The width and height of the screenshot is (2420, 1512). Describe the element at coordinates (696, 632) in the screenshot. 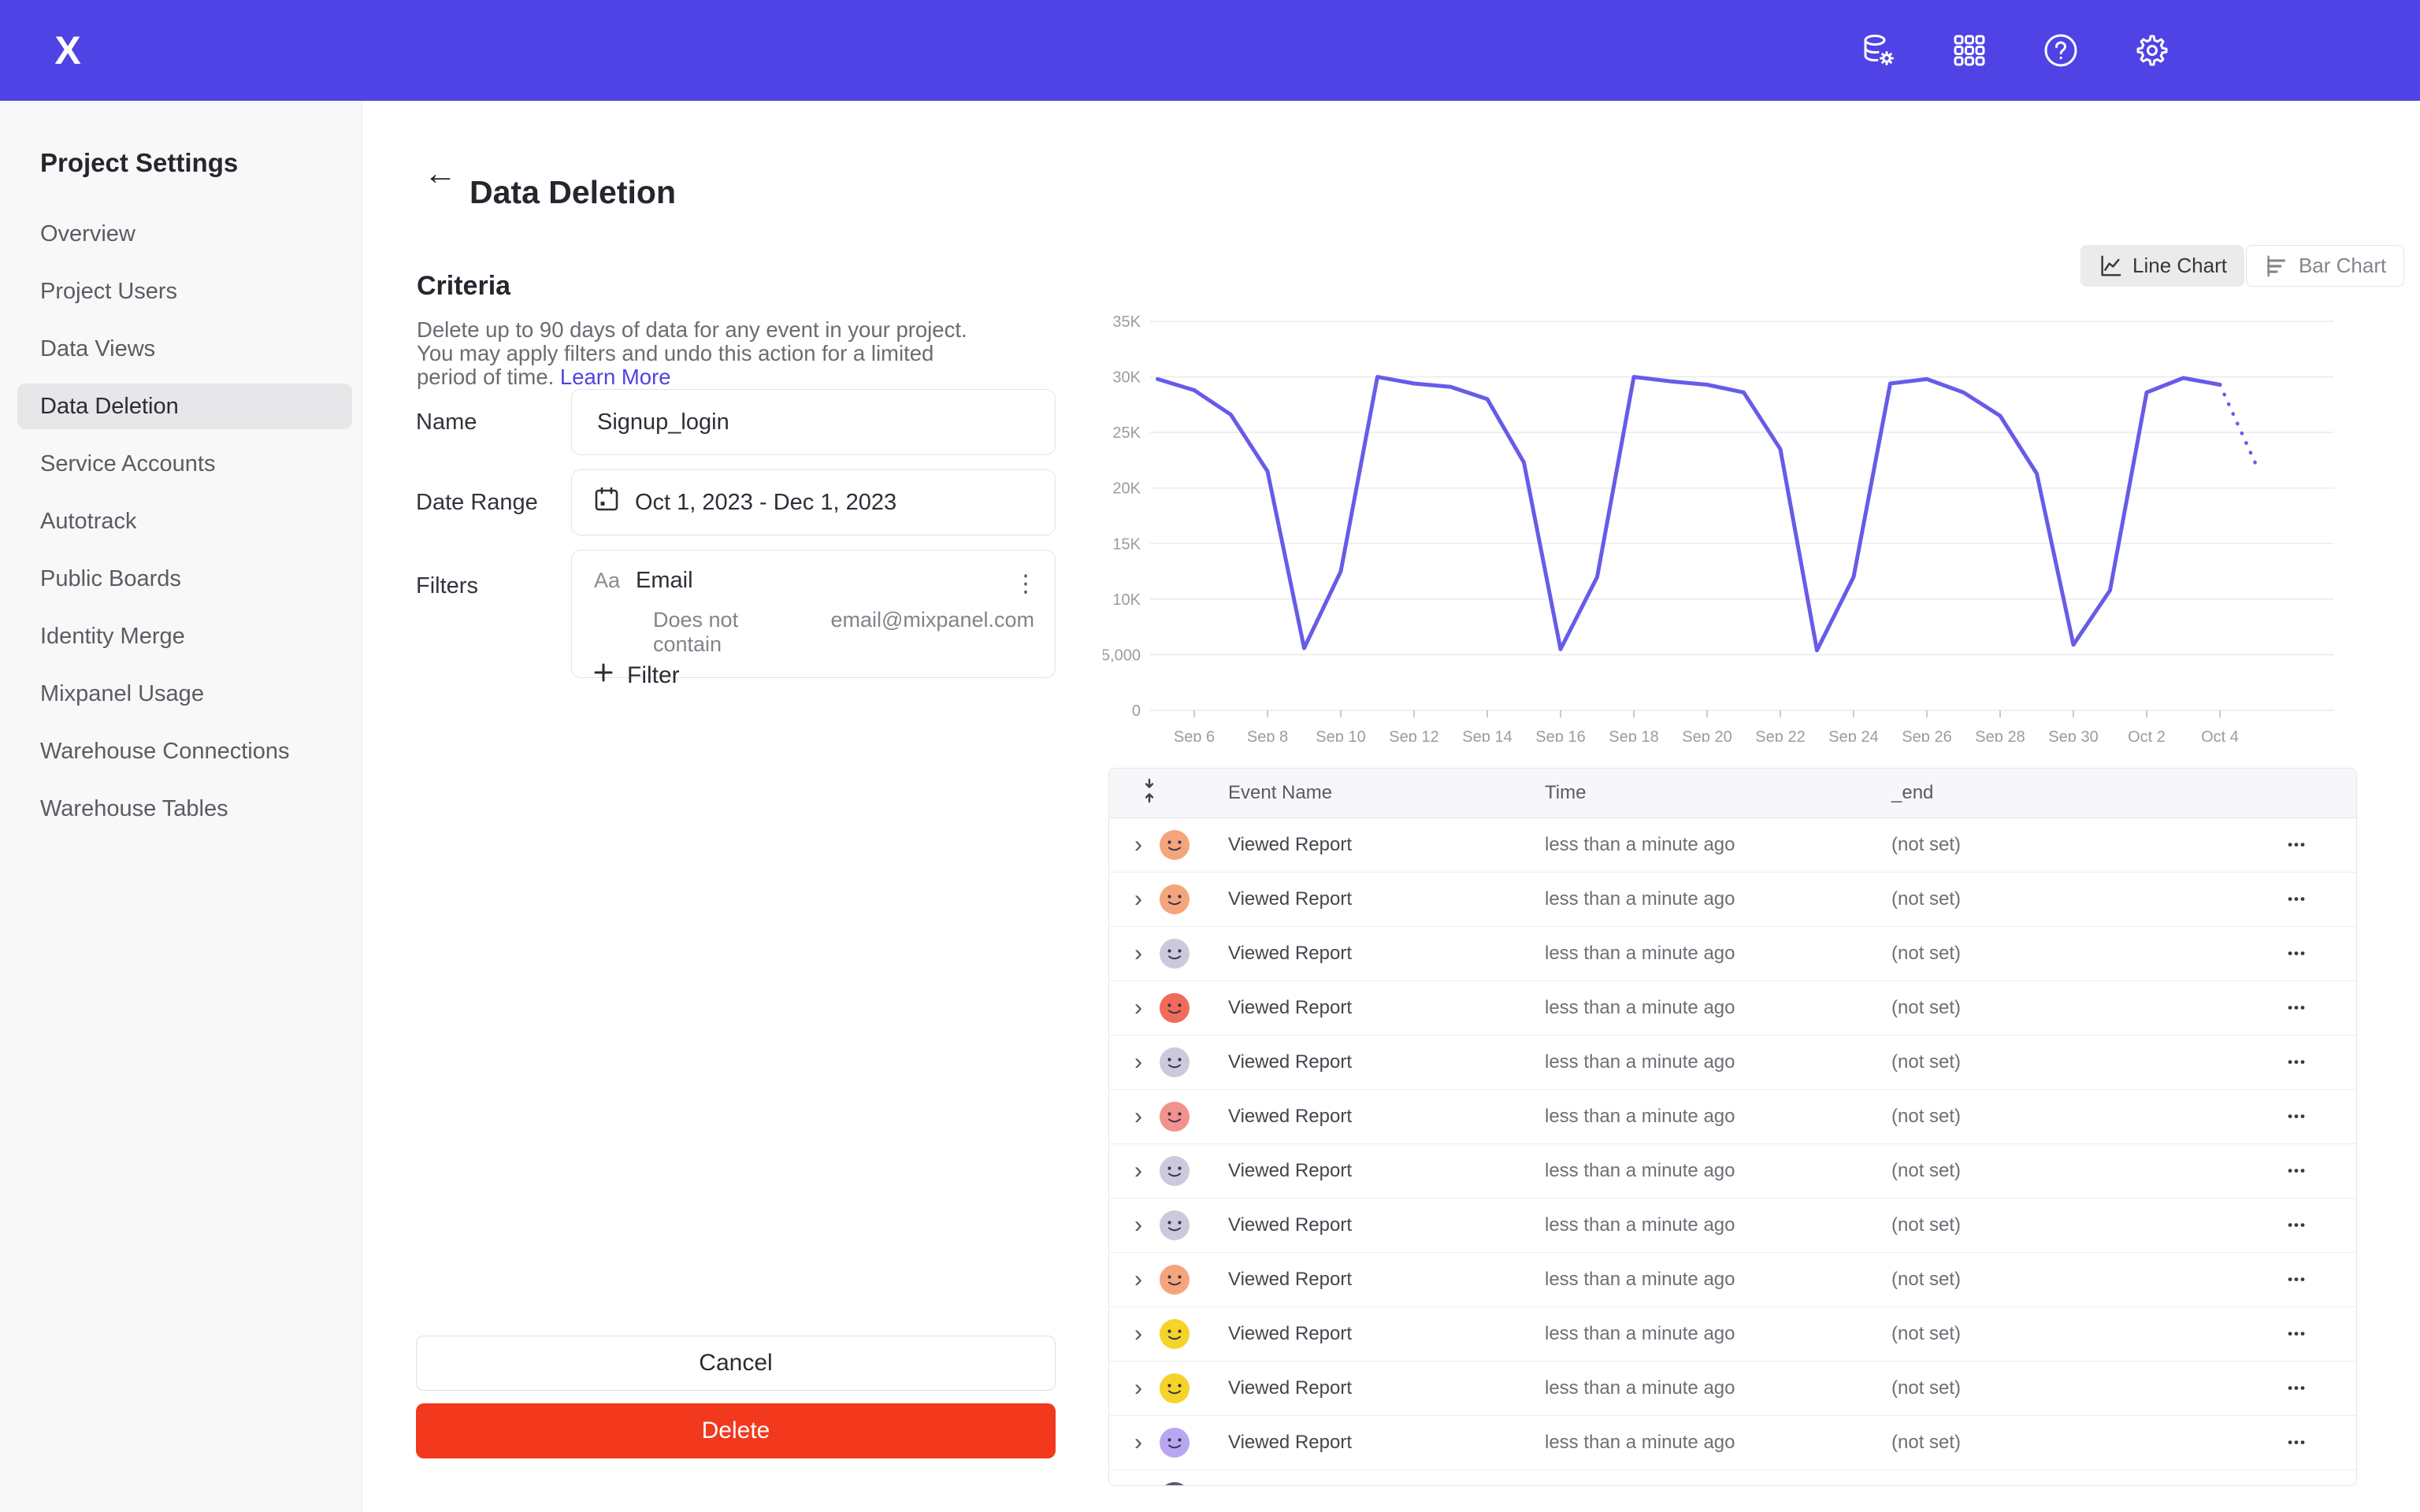

I see `filter-operator: Does not contain` at that location.